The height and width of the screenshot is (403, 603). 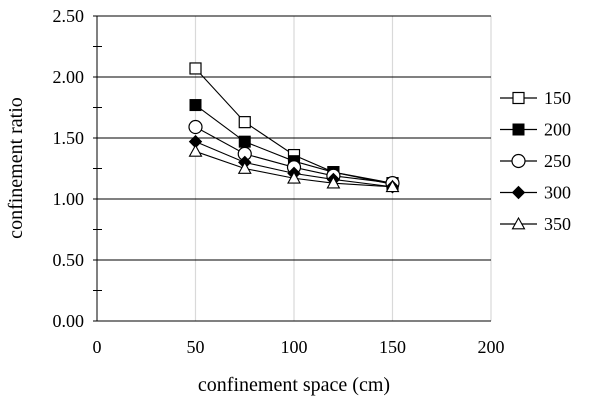 What do you see at coordinates (557, 161) in the screenshot?
I see `legend-label: 250` at bounding box center [557, 161].